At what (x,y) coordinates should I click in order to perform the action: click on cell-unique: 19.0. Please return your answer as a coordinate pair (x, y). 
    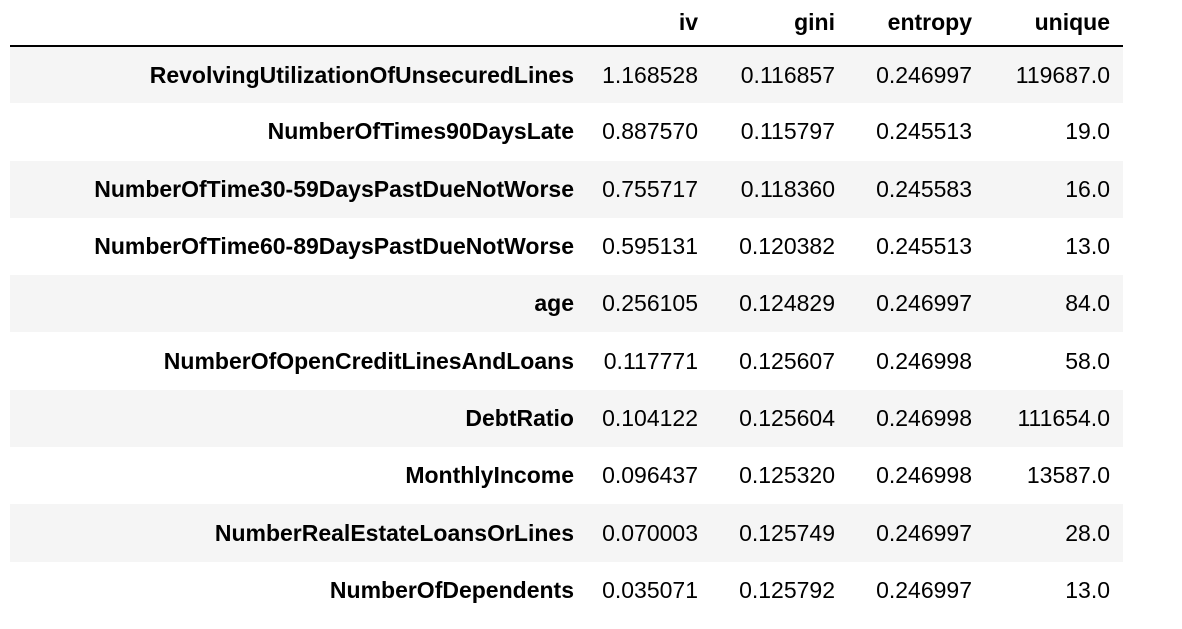
    Looking at the image, I should click on (1087, 131).